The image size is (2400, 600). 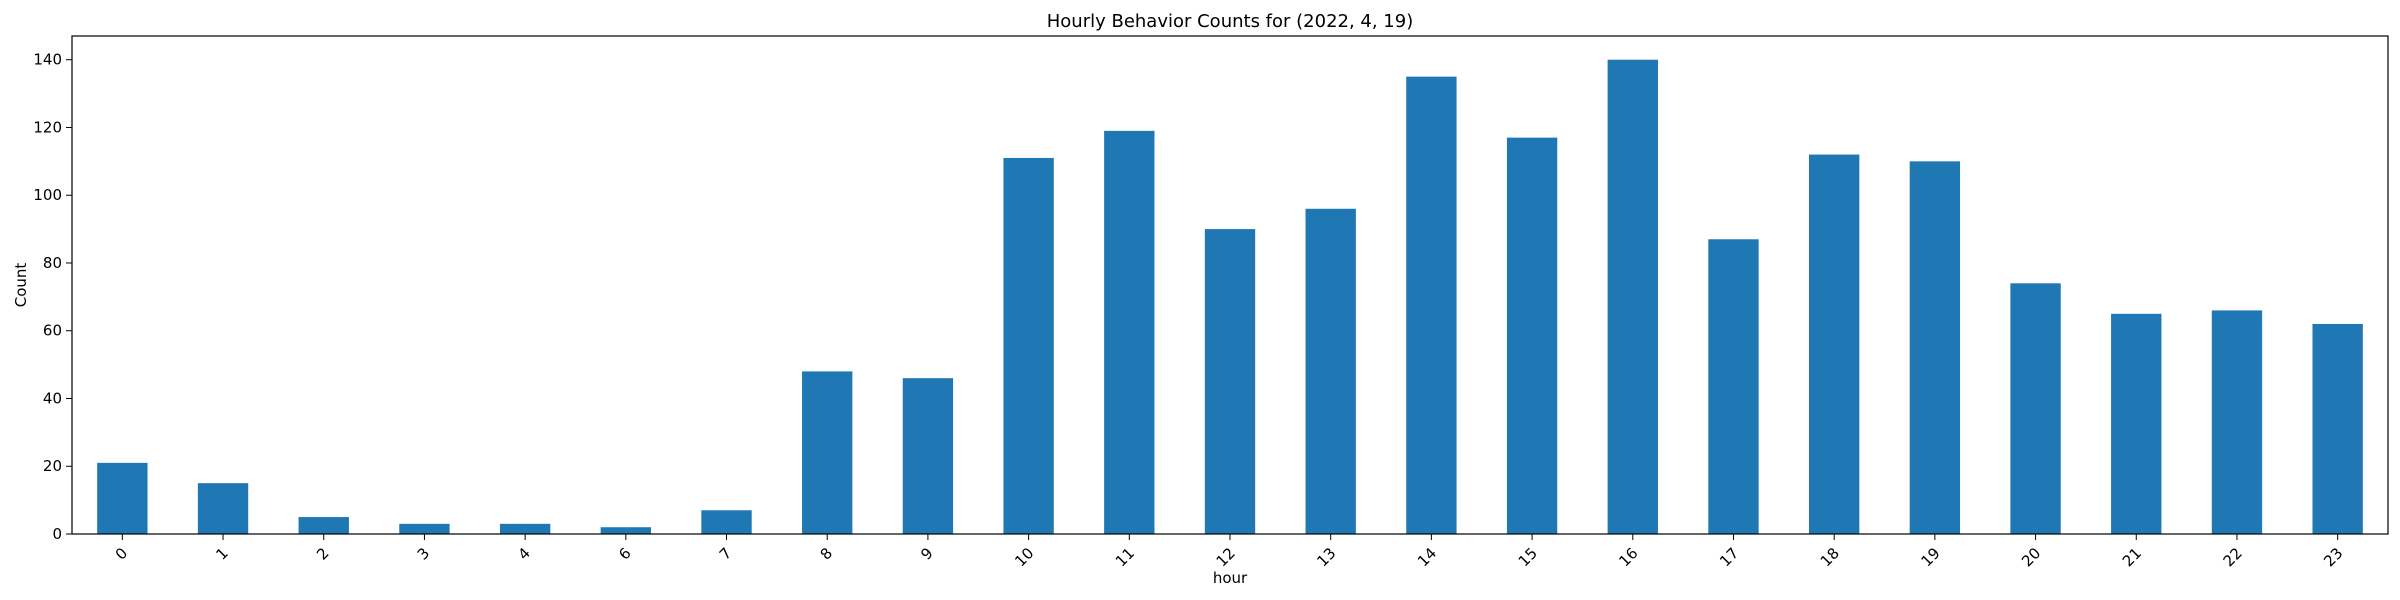 What do you see at coordinates (523, 553) in the screenshot?
I see `x-tick-label: 4` at bounding box center [523, 553].